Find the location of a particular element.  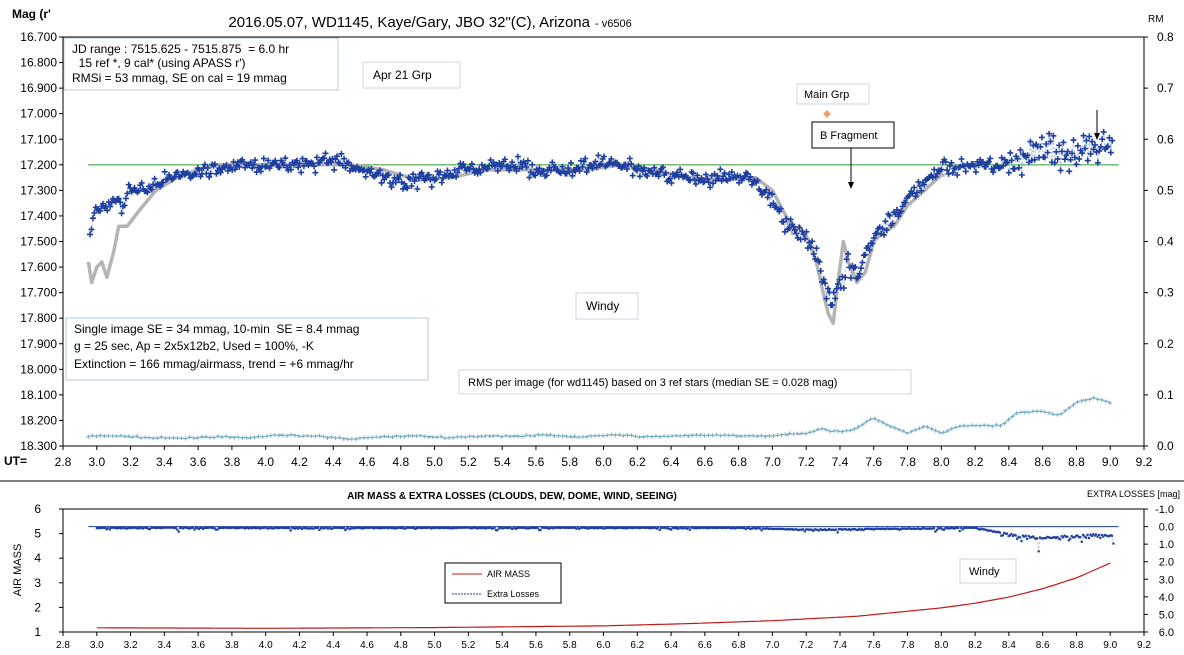

annotation-apr21: Apr 21 Grp is located at coordinates (411, 75).